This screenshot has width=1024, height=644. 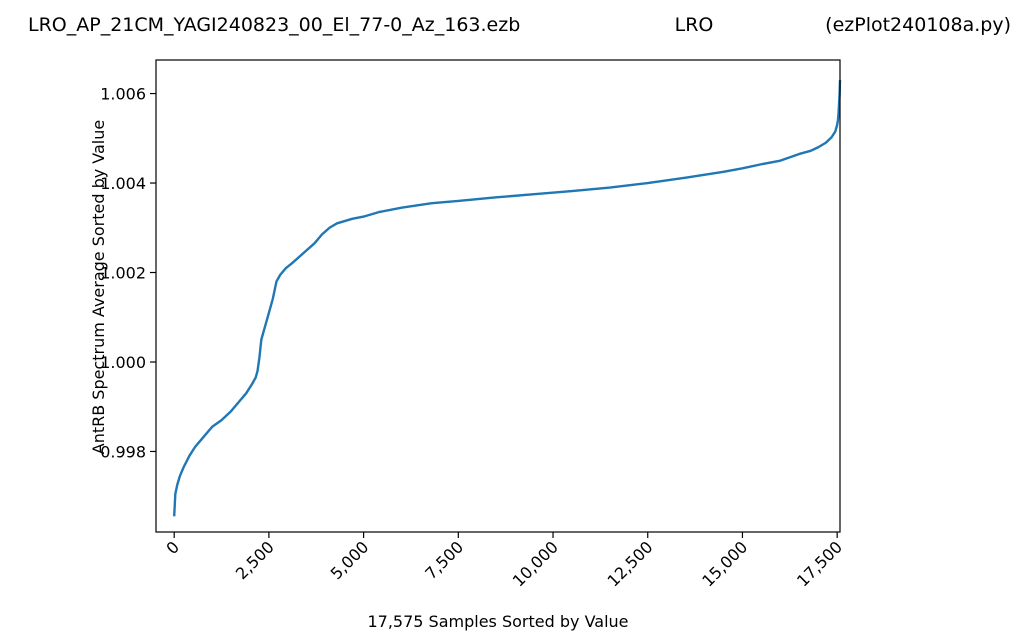 What do you see at coordinates (123, 94) in the screenshot?
I see `y-tick-label: 1.006` at bounding box center [123, 94].